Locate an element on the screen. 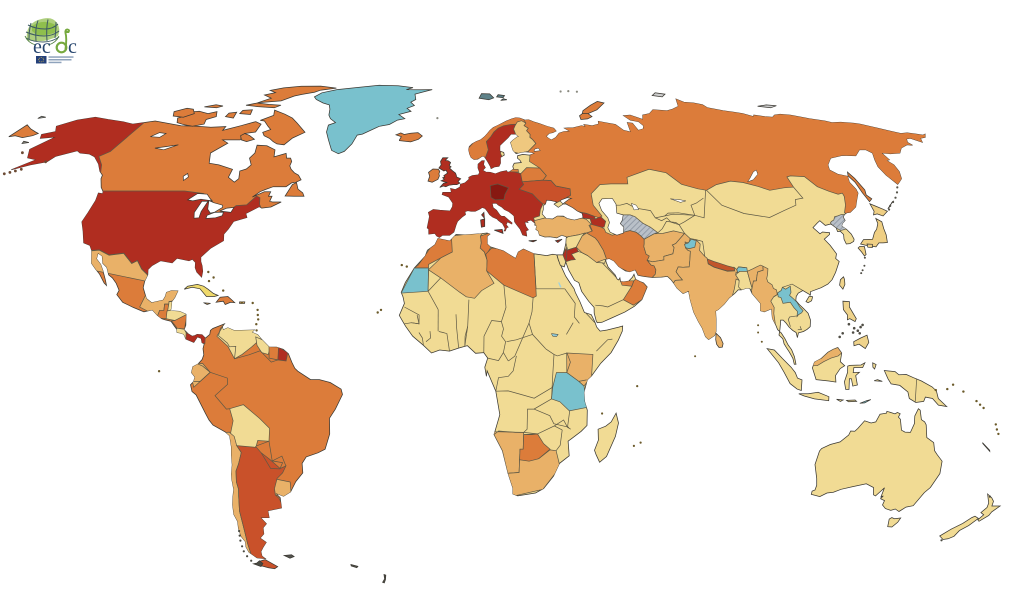 This screenshot has height=592, width=1024. svg-text: c is located at coordinates (72, 47).